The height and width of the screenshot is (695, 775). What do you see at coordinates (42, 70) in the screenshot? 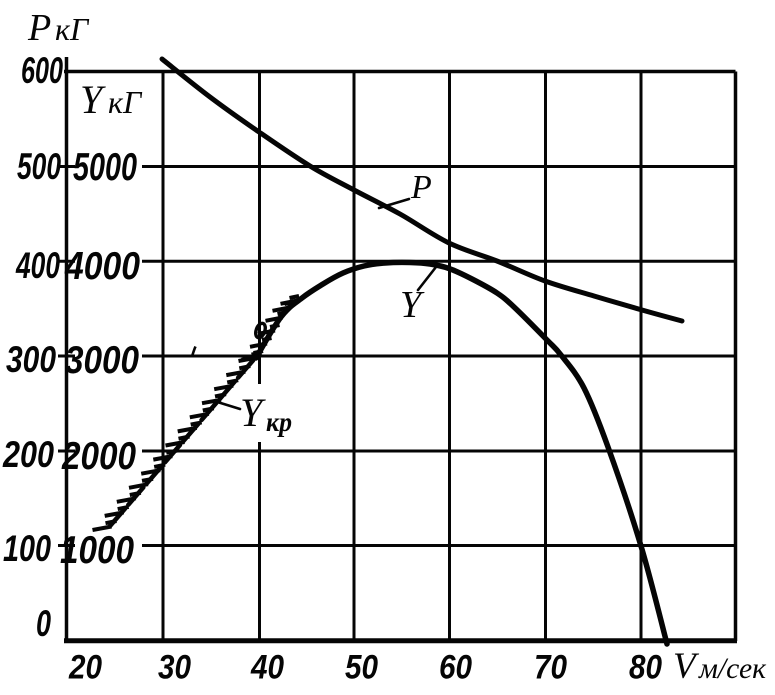
I see `svg-text: 600` at bounding box center [42, 70].